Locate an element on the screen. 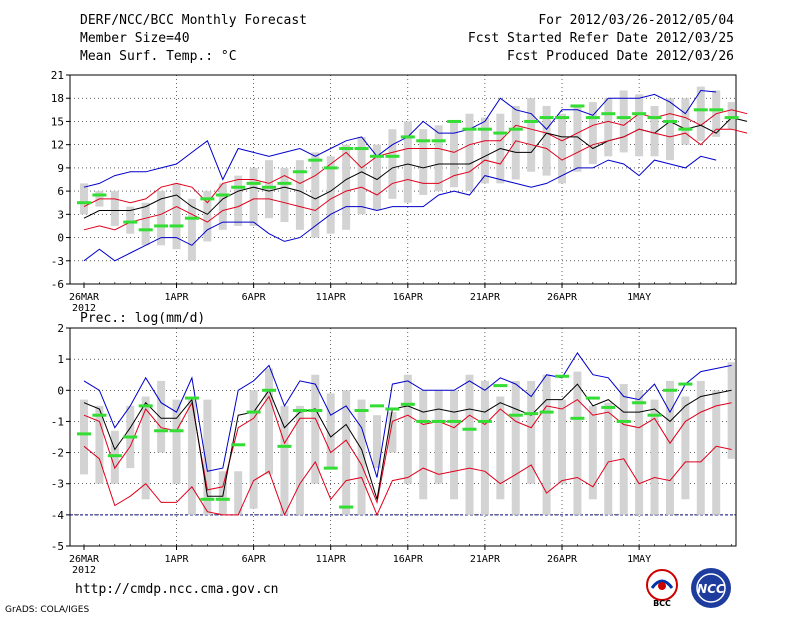 The width and height of the screenshot is (800, 618). ncc-logo: NCC is located at coordinates (711, 588).